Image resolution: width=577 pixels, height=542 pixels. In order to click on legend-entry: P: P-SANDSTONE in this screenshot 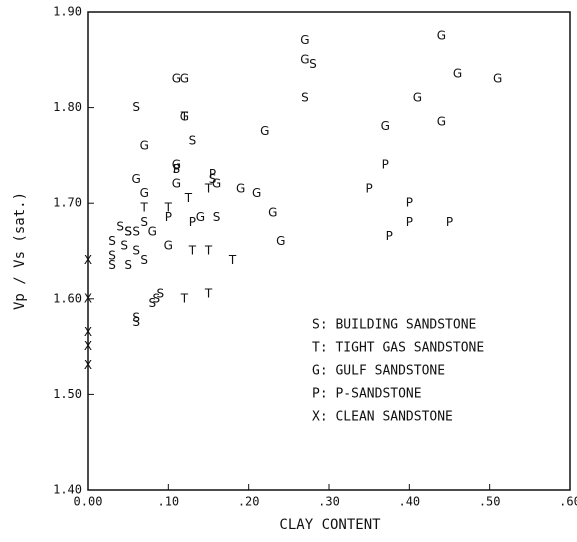, I will do `click(367, 394)`.